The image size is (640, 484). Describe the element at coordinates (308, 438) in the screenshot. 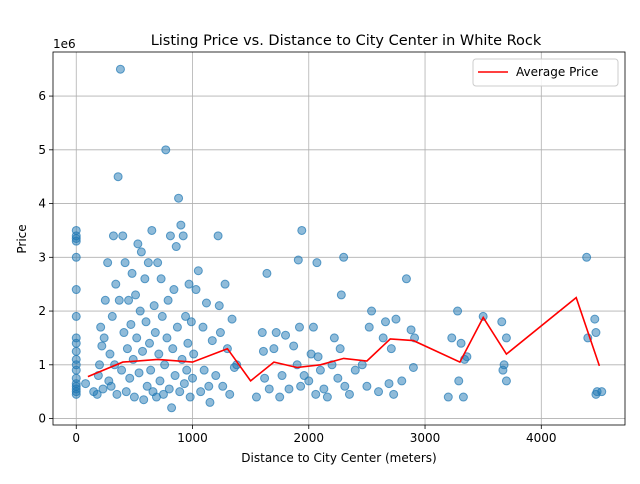

I see `x-tick-label: 2000` at that location.